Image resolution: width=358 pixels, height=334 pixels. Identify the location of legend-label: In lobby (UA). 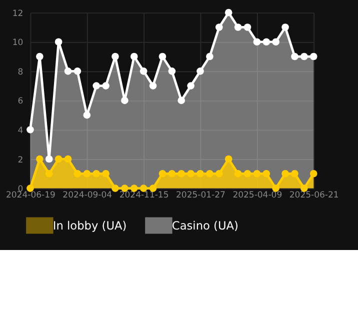
(89, 225).